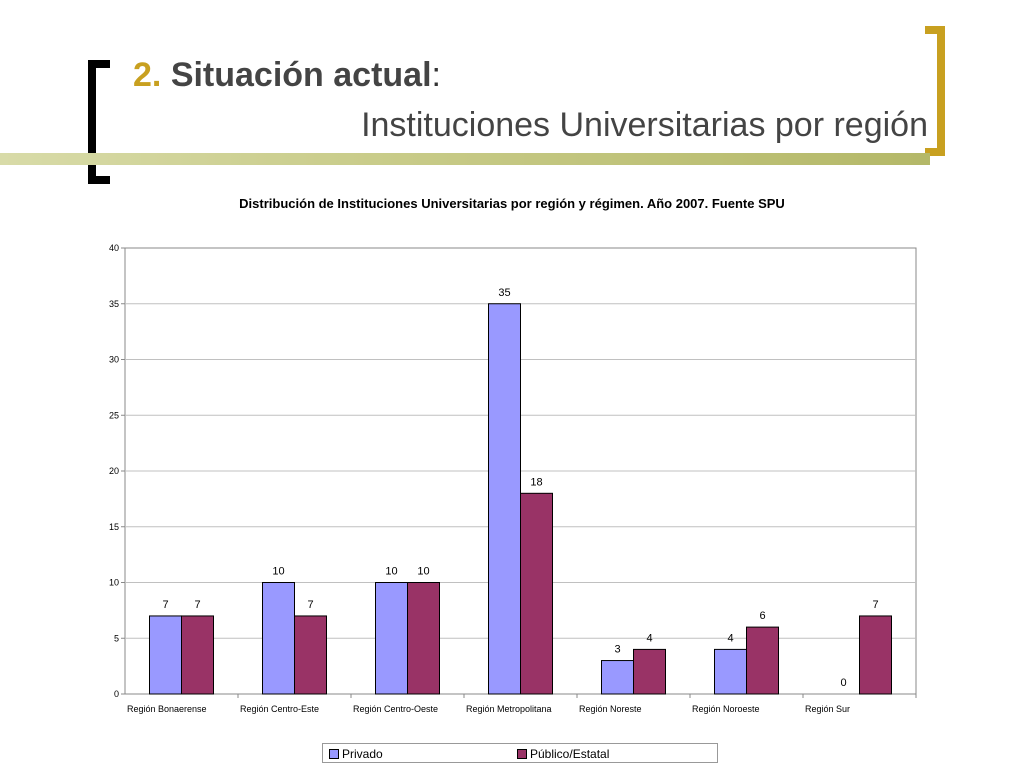 Image resolution: width=1024 pixels, height=768 pixels. Describe the element at coordinates (843, 683) in the screenshot. I see `data-label: 0` at that location.